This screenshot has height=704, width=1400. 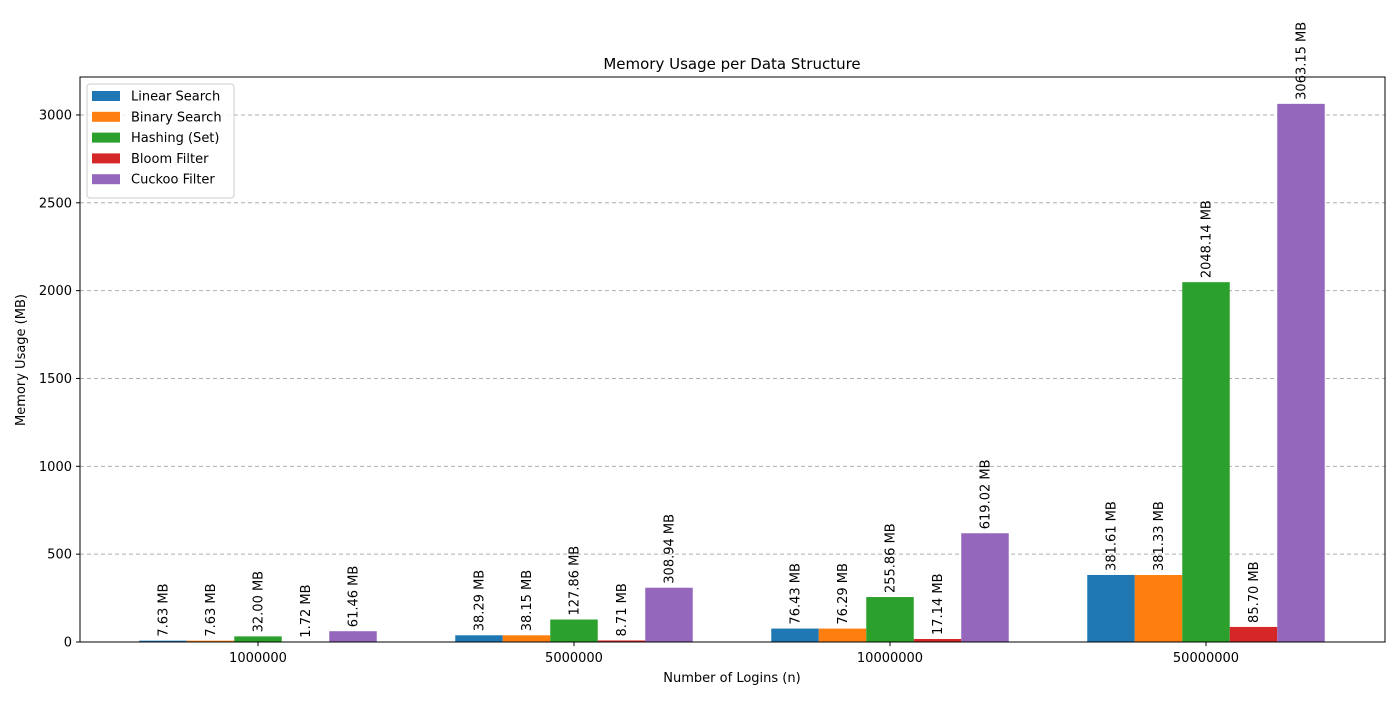 I want to click on x-tick-label-0: 1000000, so click(x=258, y=658).